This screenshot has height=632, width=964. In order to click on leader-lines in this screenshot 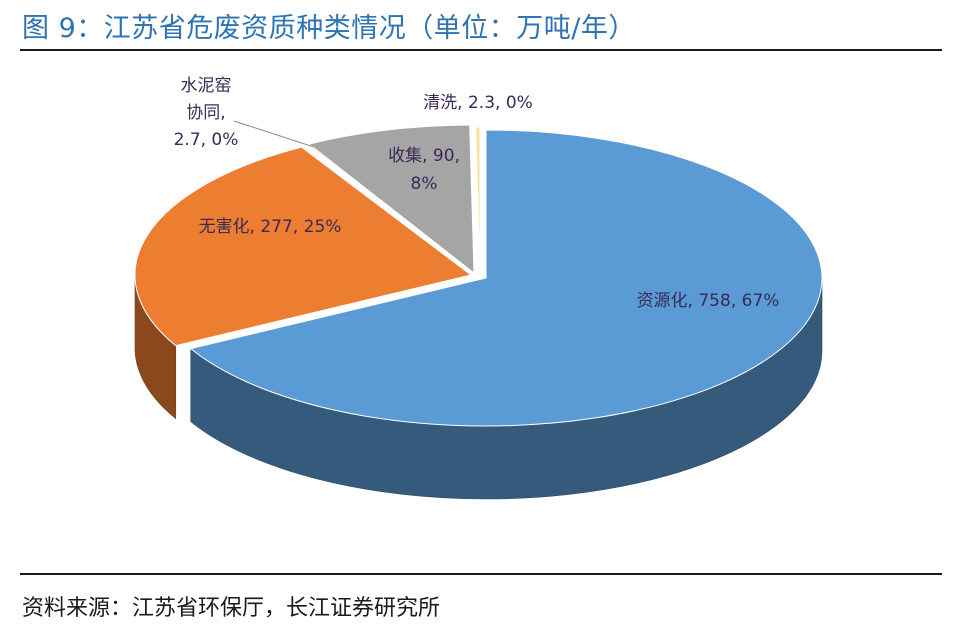, I will do `click(273, 134)`.